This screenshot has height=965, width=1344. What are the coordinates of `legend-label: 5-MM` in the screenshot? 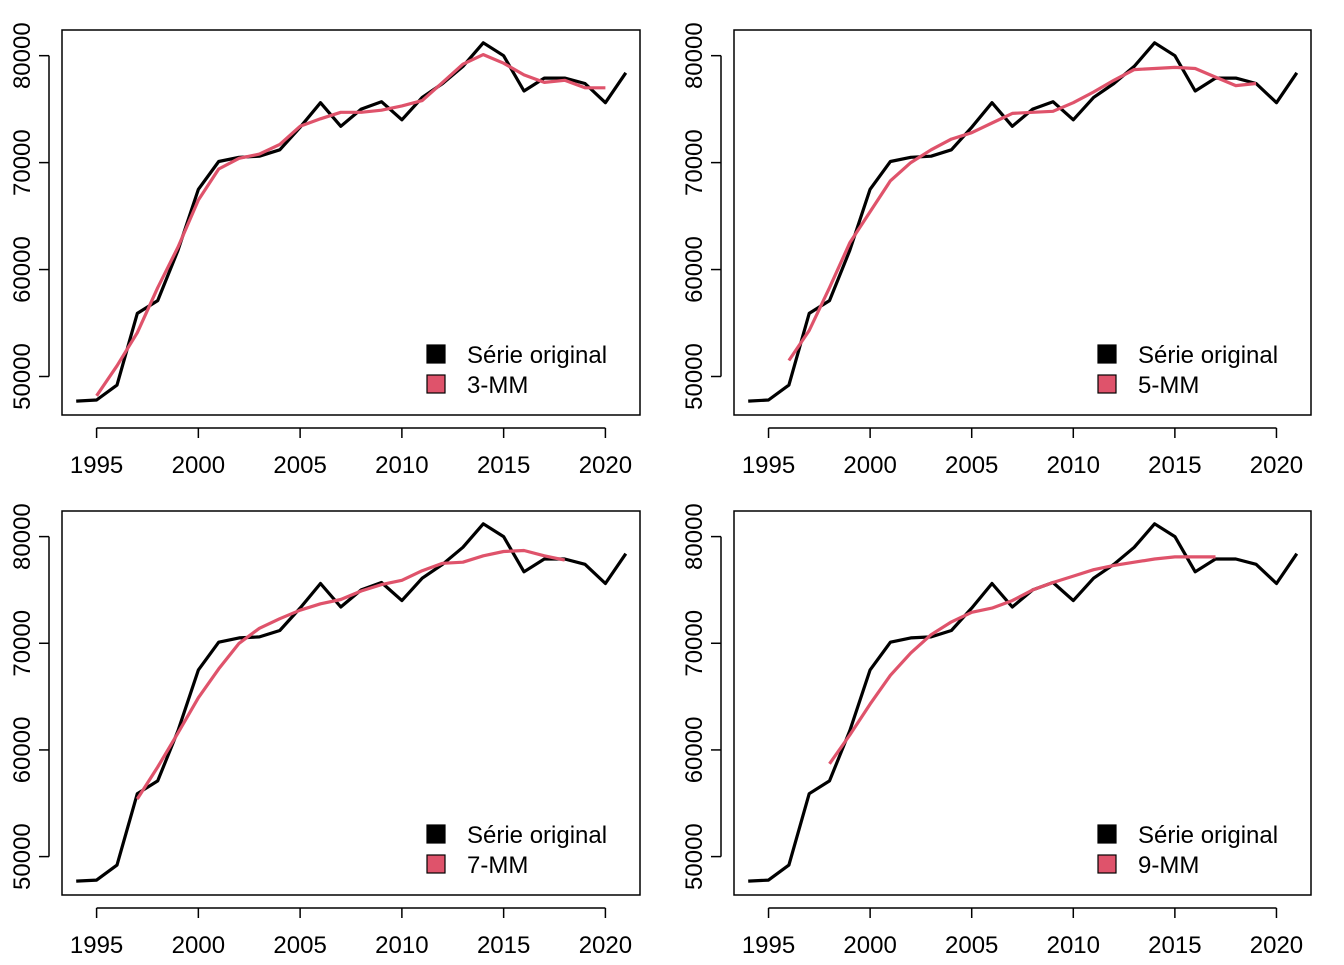 It's located at (1168, 385).